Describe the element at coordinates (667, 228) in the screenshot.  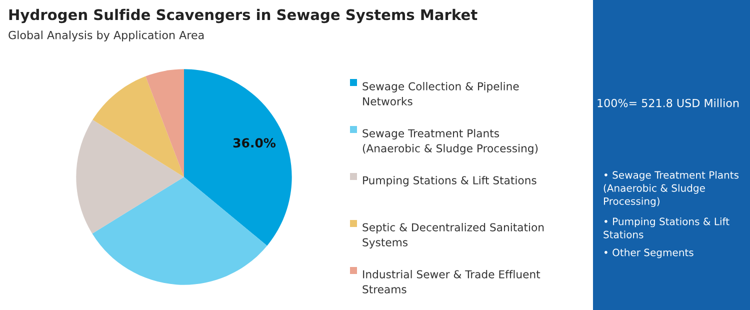
I see `text: • Pumping Stations & Lift Stations` at that location.